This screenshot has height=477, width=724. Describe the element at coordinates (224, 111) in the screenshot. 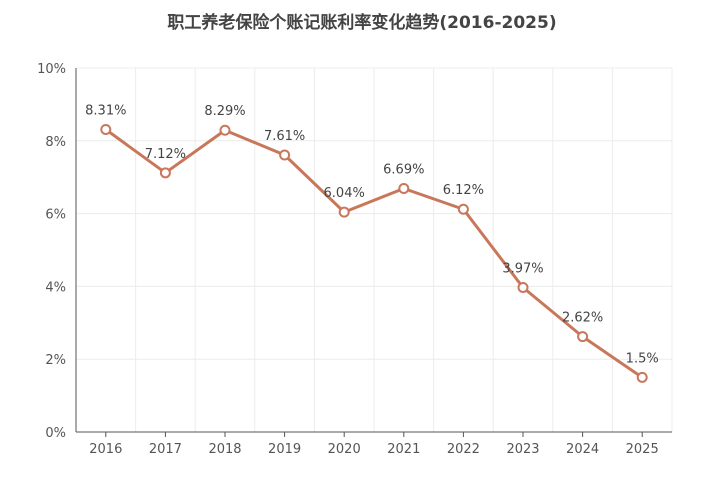

I see `data-label: 8.29%` at that location.